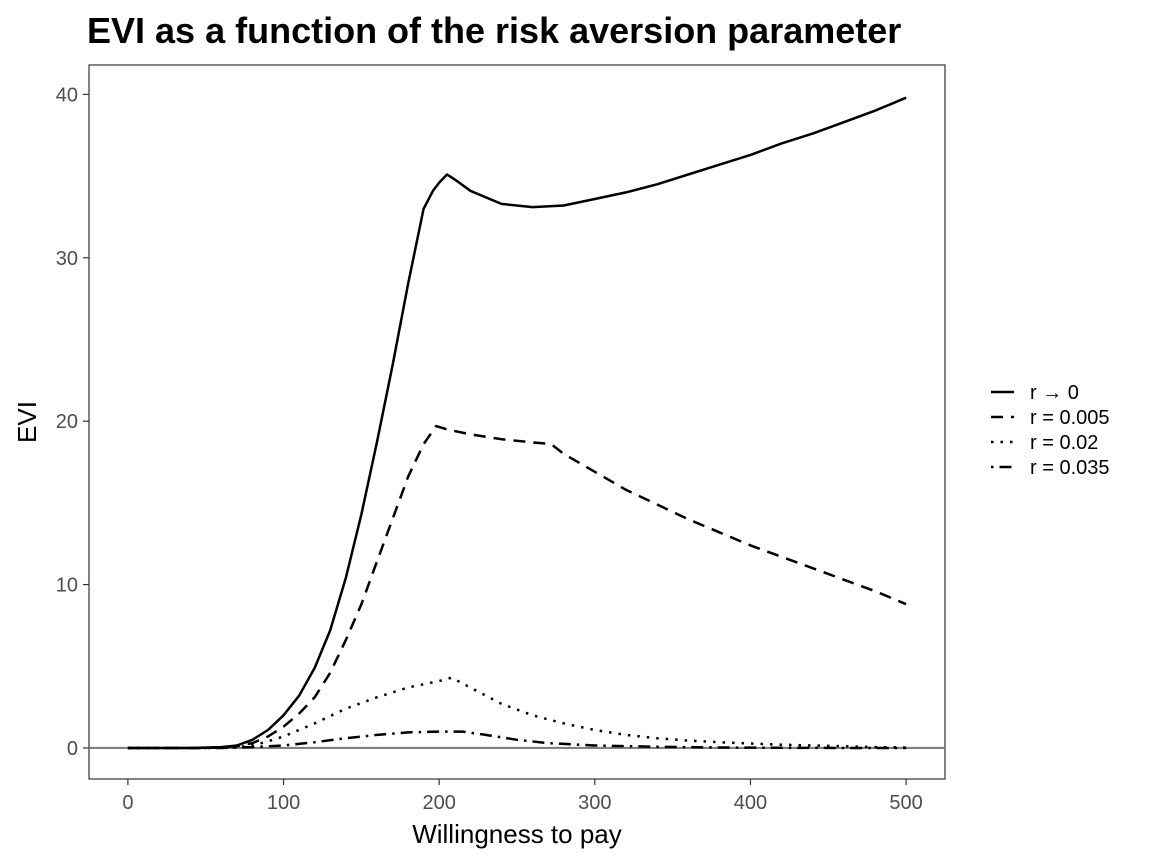 This screenshot has height=865, width=1152. I want to click on y-tick-label: 0, so click(72, 749).